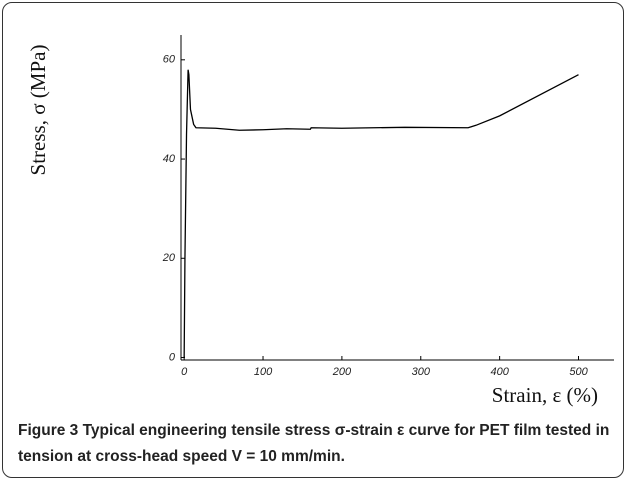  I want to click on x-tick-label: 200, so click(342, 372).